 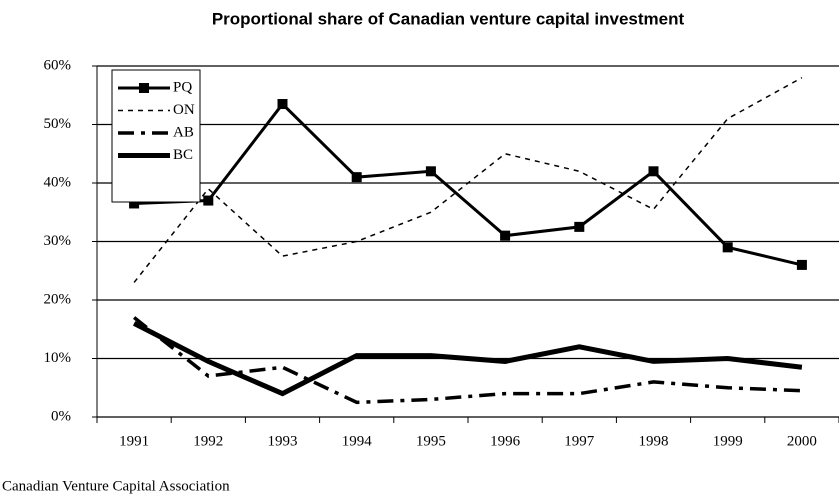 I want to click on legend-label: BC, so click(x=183, y=155).